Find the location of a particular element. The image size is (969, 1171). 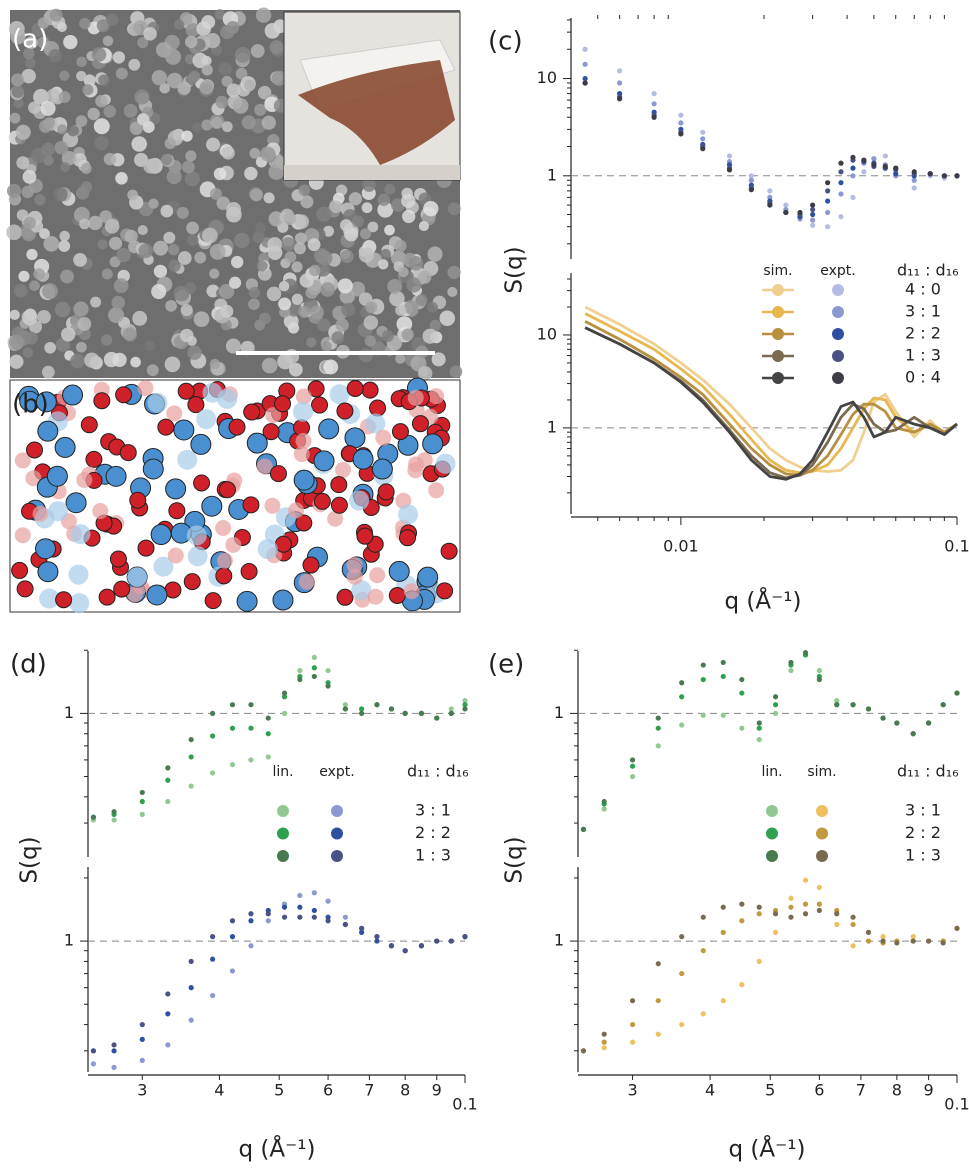

legend-header: expt. is located at coordinates (837, 271).